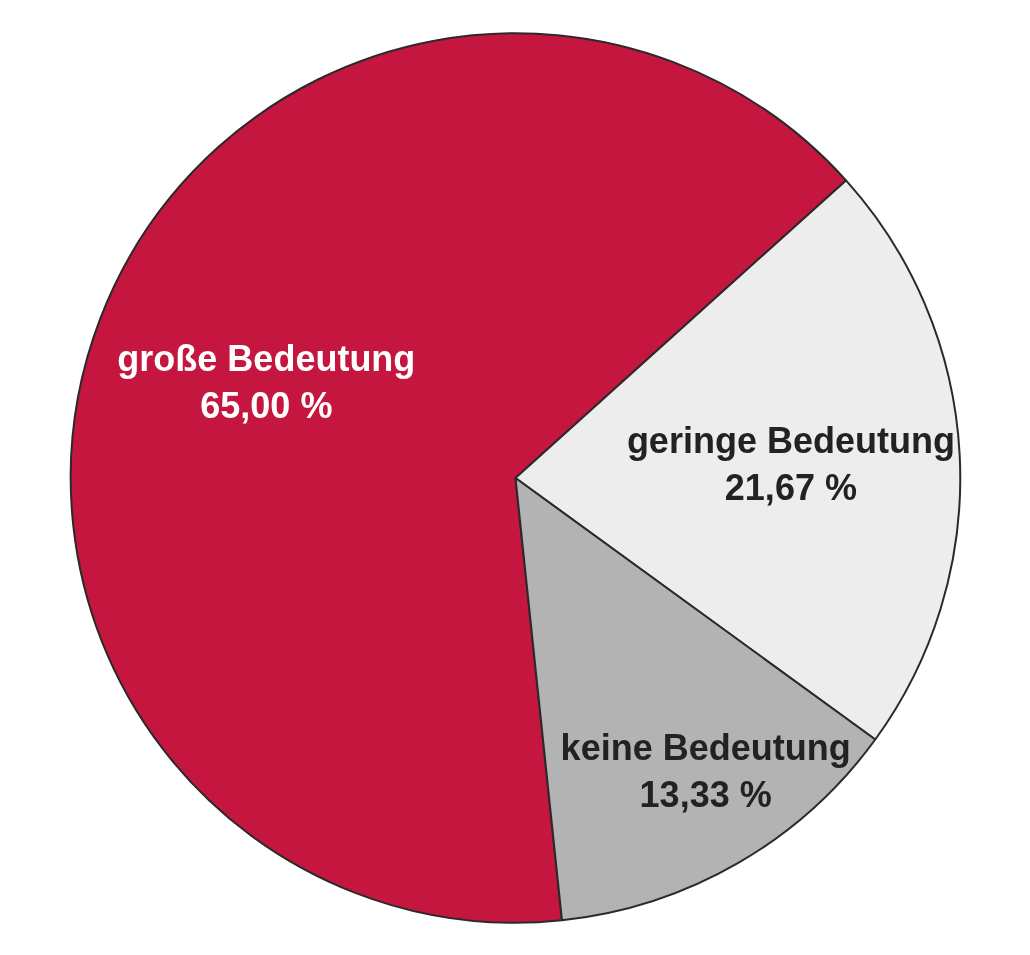  What do you see at coordinates (266, 406) in the screenshot?
I see `data-label: 65,00 %` at bounding box center [266, 406].